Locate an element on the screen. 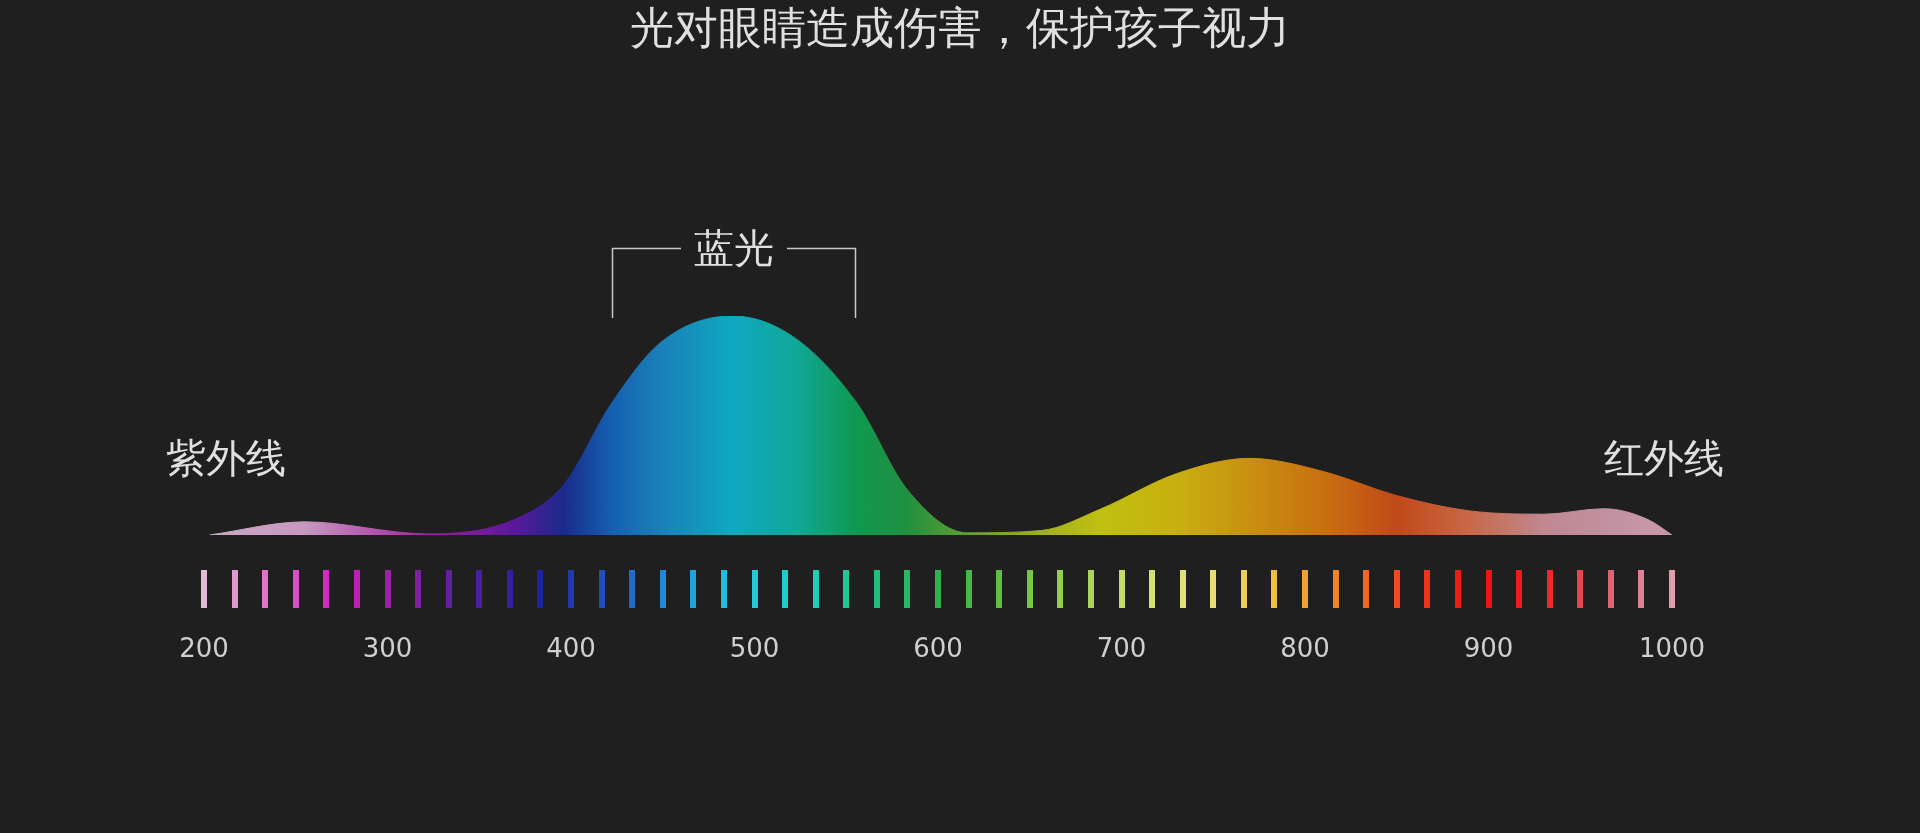 This screenshot has height=833, width=1920. x-tick-label: 900 is located at coordinates (1488, 648).